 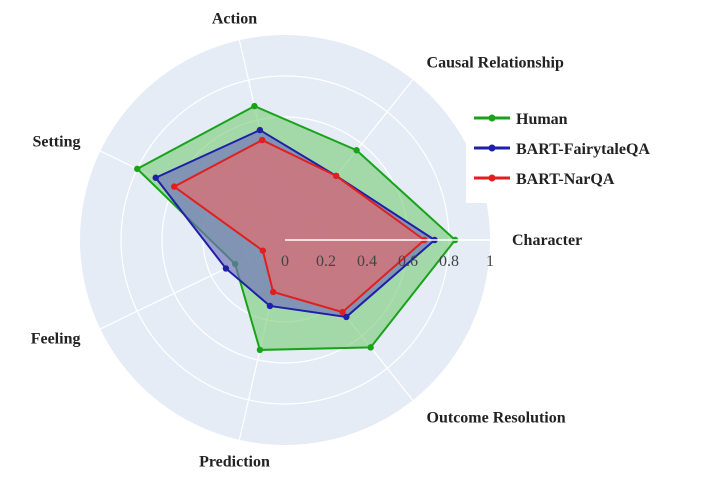 What do you see at coordinates (490, 261) in the screenshot?
I see `radial-tick-label: 1` at bounding box center [490, 261].